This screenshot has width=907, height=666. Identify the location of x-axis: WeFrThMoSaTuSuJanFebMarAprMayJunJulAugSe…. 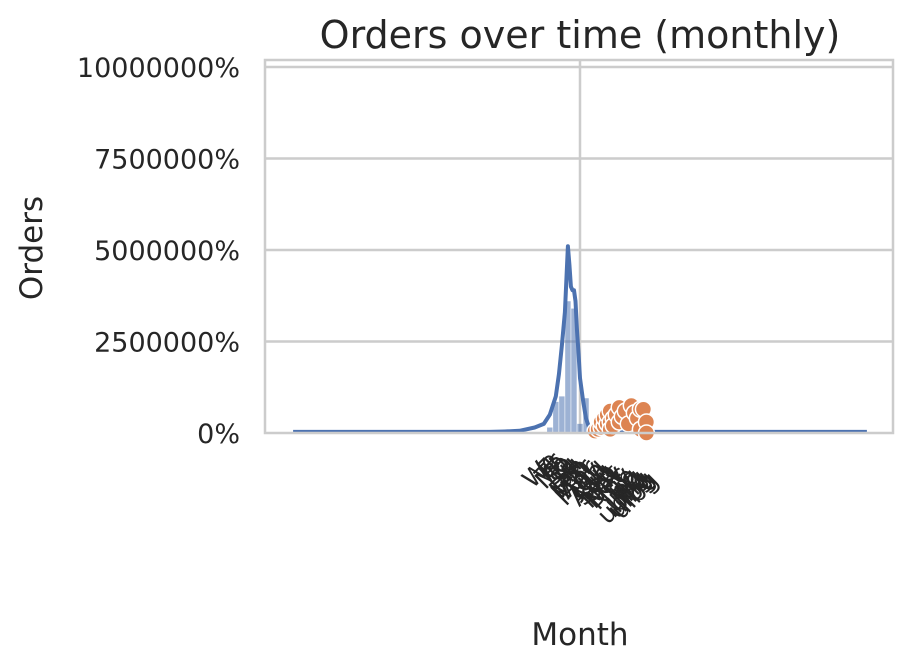
(590, 488).